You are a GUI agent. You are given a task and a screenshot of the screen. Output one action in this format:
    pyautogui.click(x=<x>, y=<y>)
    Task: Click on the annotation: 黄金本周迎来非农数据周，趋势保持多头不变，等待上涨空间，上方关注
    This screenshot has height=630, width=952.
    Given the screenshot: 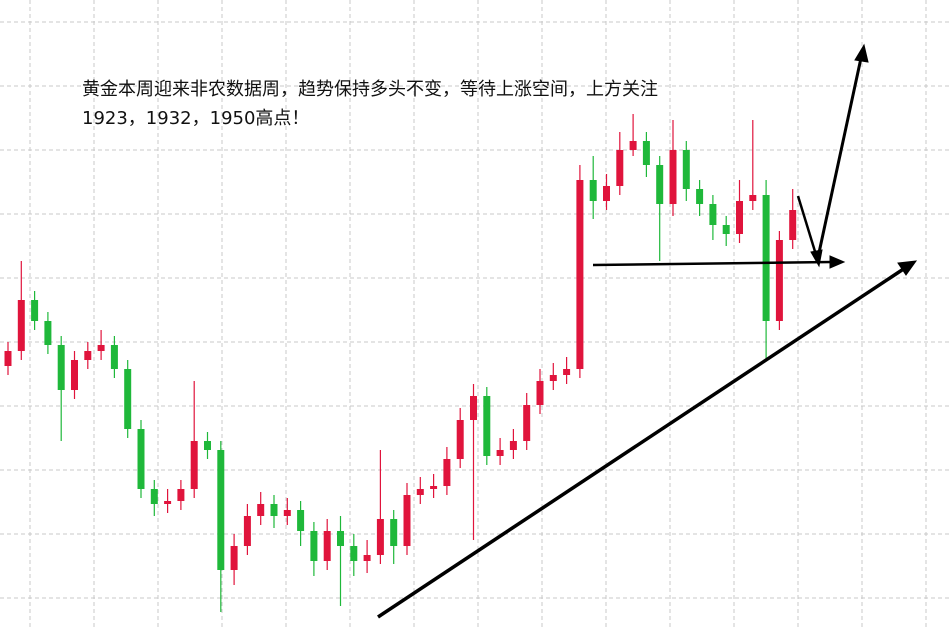 What is the action you would take?
    pyautogui.click(x=370, y=89)
    